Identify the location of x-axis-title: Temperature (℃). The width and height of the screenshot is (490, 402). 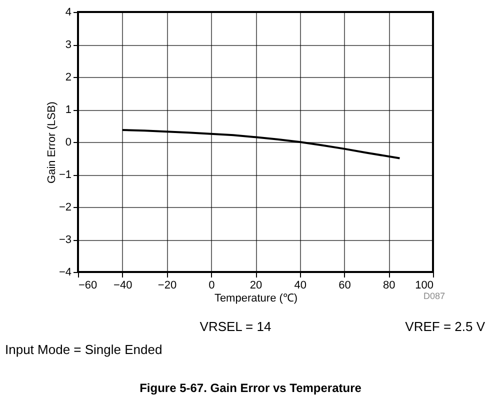
(256, 298).